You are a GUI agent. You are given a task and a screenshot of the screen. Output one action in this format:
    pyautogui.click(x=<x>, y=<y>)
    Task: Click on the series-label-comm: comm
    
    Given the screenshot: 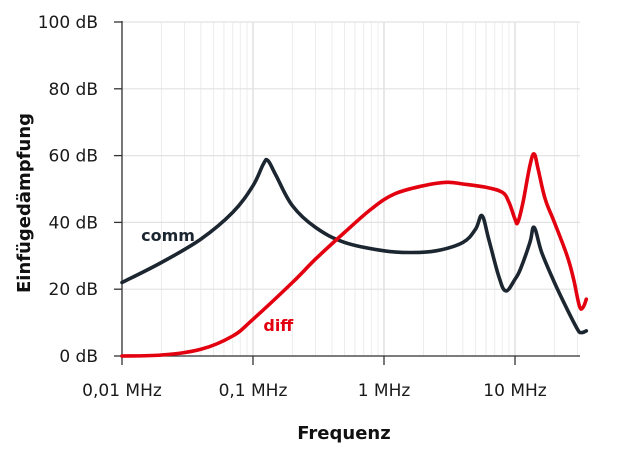 What is the action you would take?
    pyautogui.click(x=168, y=235)
    